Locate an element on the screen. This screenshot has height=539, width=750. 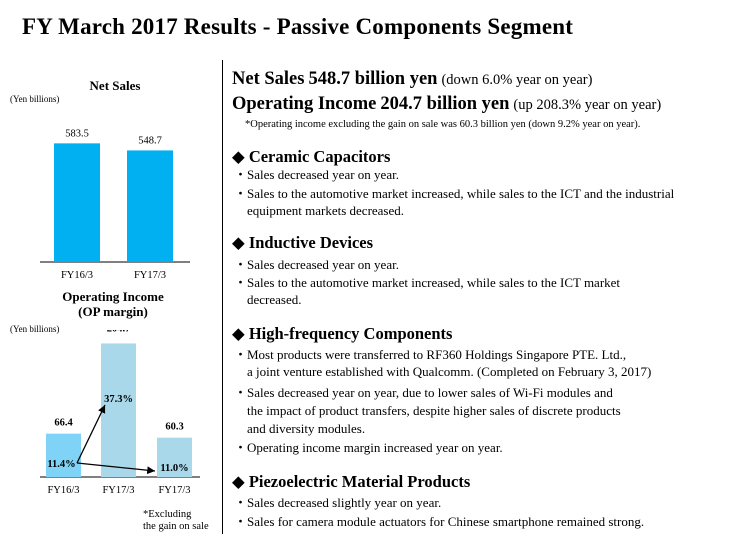
op-income-summary-value: 204.7 billion yen is located at coordinates (445, 104).